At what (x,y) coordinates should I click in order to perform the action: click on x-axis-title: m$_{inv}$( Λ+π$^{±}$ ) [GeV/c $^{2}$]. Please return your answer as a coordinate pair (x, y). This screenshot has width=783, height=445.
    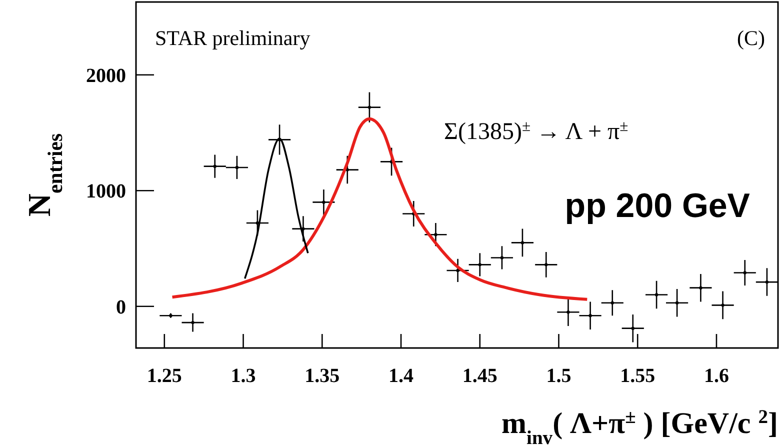
    Looking at the image, I should click on (640, 425).